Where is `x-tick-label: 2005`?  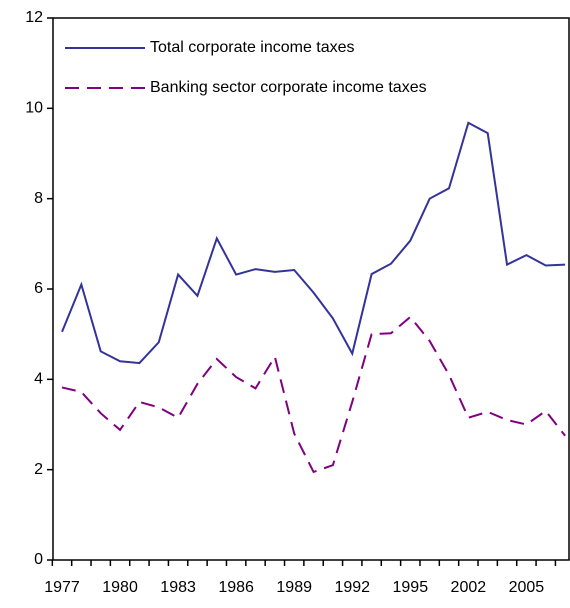
x-tick-label: 2005 is located at coordinates (527, 587).